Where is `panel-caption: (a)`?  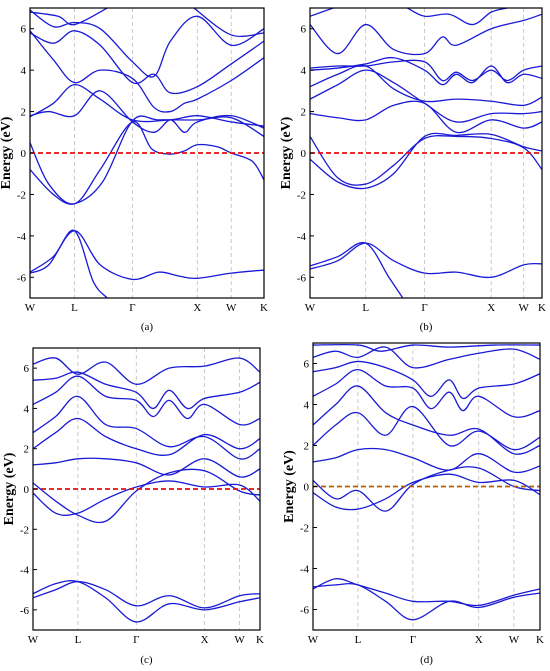 panel-caption: (a) is located at coordinates (147, 327).